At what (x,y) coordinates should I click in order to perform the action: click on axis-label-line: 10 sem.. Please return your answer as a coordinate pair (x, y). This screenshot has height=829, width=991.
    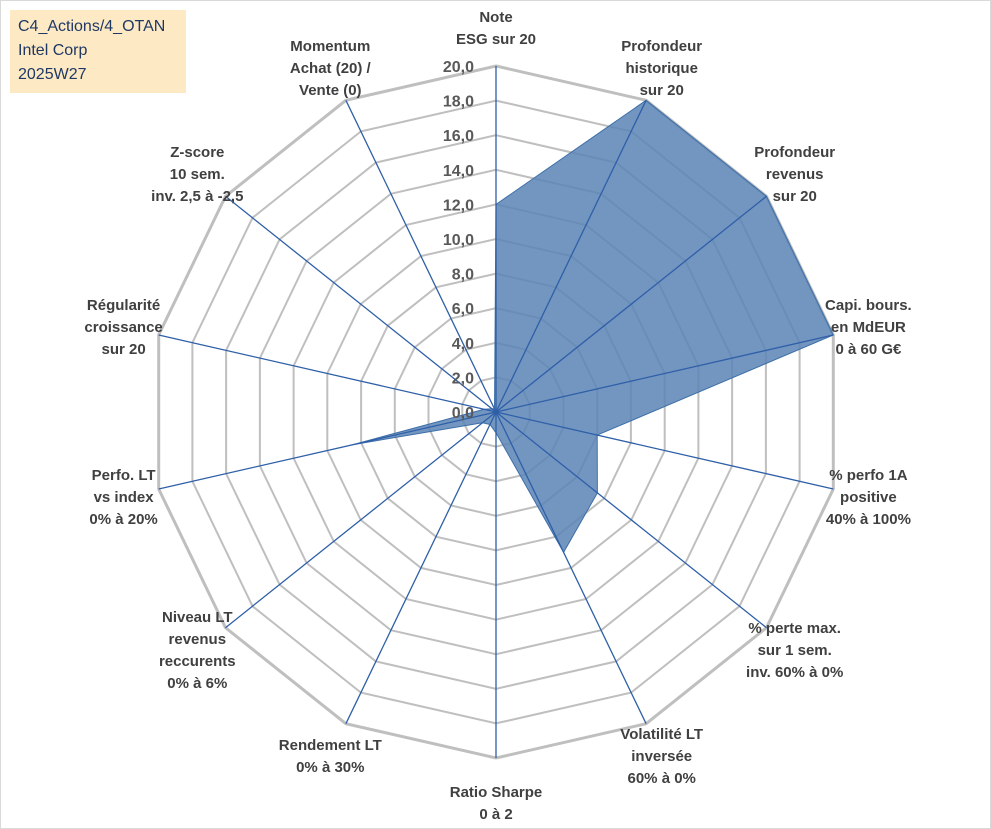
    Looking at the image, I should click on (197, 174).